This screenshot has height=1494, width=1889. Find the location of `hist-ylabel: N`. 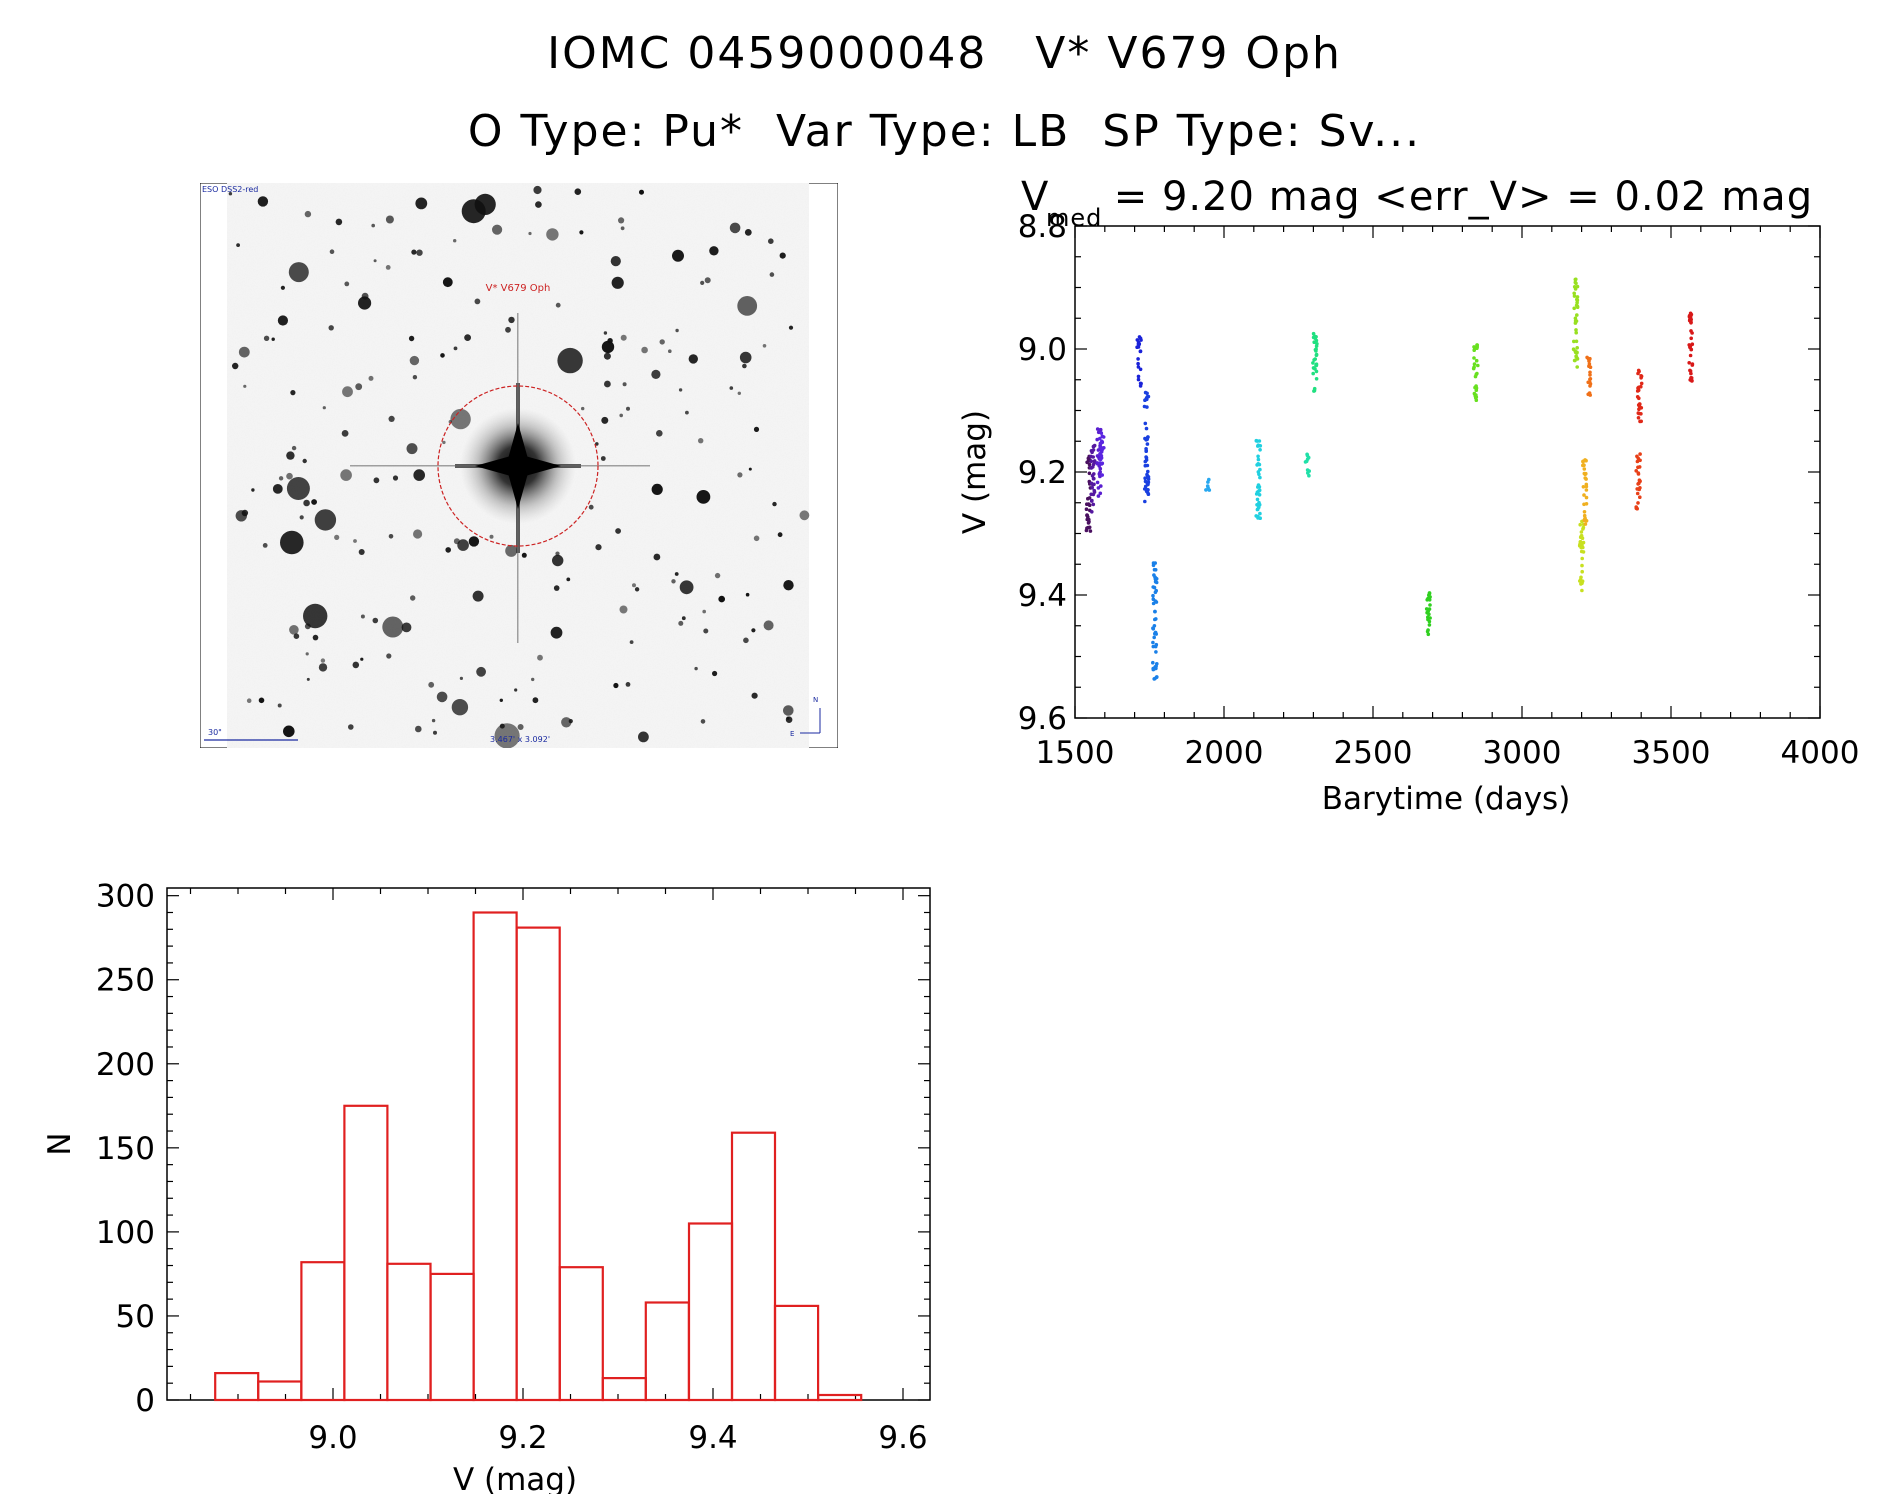

hist-ylabel: N is located at coordinates (60, 1143).